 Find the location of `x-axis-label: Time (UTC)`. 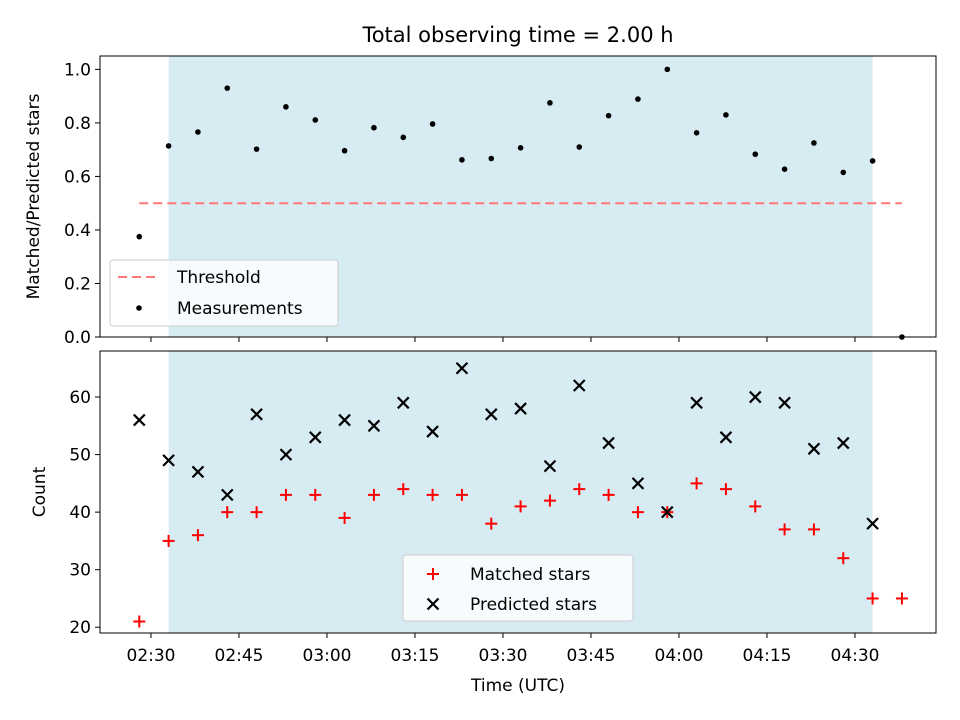

x-axis-label: Time (UTC) is located at coordinates (517, 686).